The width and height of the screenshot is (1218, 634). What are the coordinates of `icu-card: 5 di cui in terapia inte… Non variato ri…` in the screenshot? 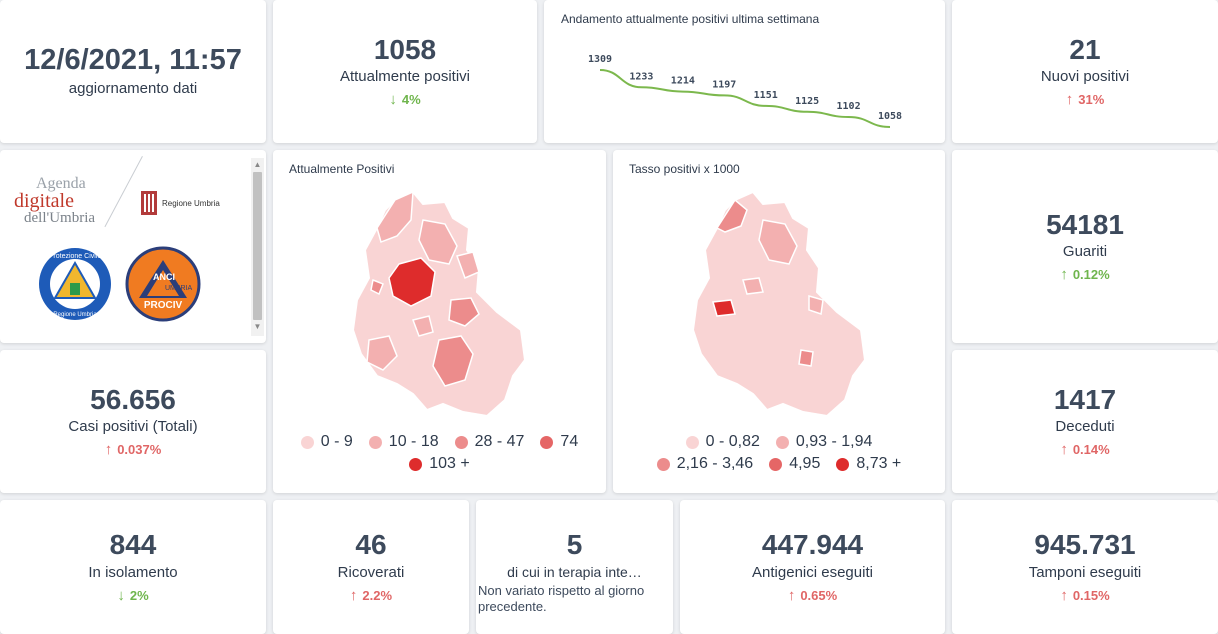 It's located at (574, 567).